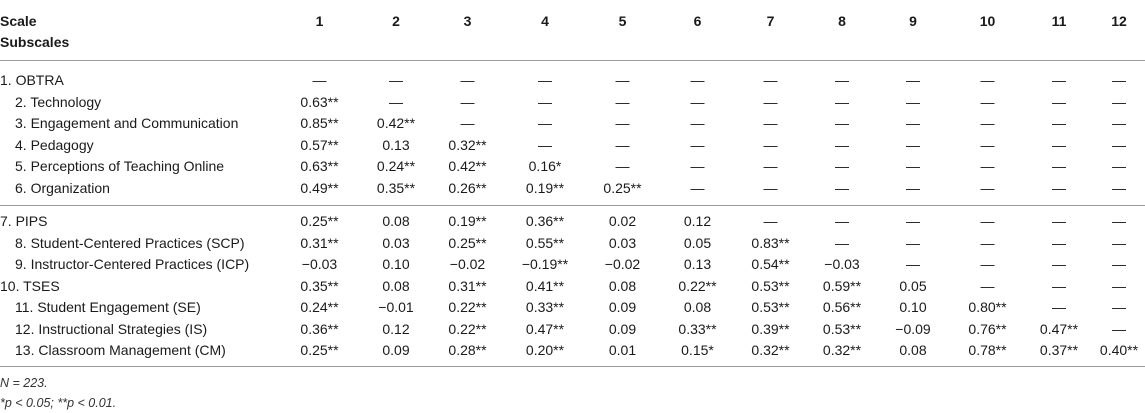 The image size is (1145, 413). Describe the element at coordinates (545, 166) in the screenshot. I see `correlation-cell: 0.16*` at that location.